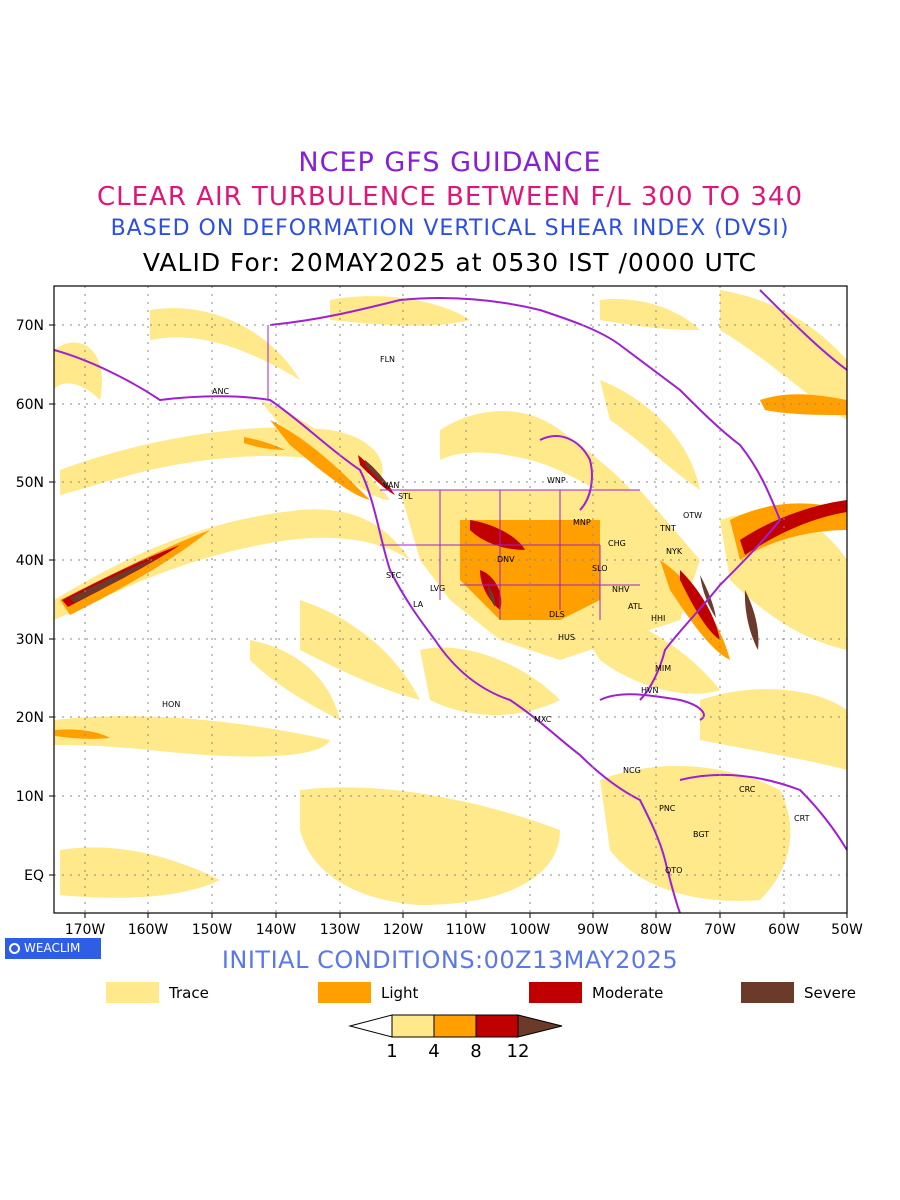  Describe the element at coordinates (632, 770) in the screenshot. I see `city-label: NCG` at that location.